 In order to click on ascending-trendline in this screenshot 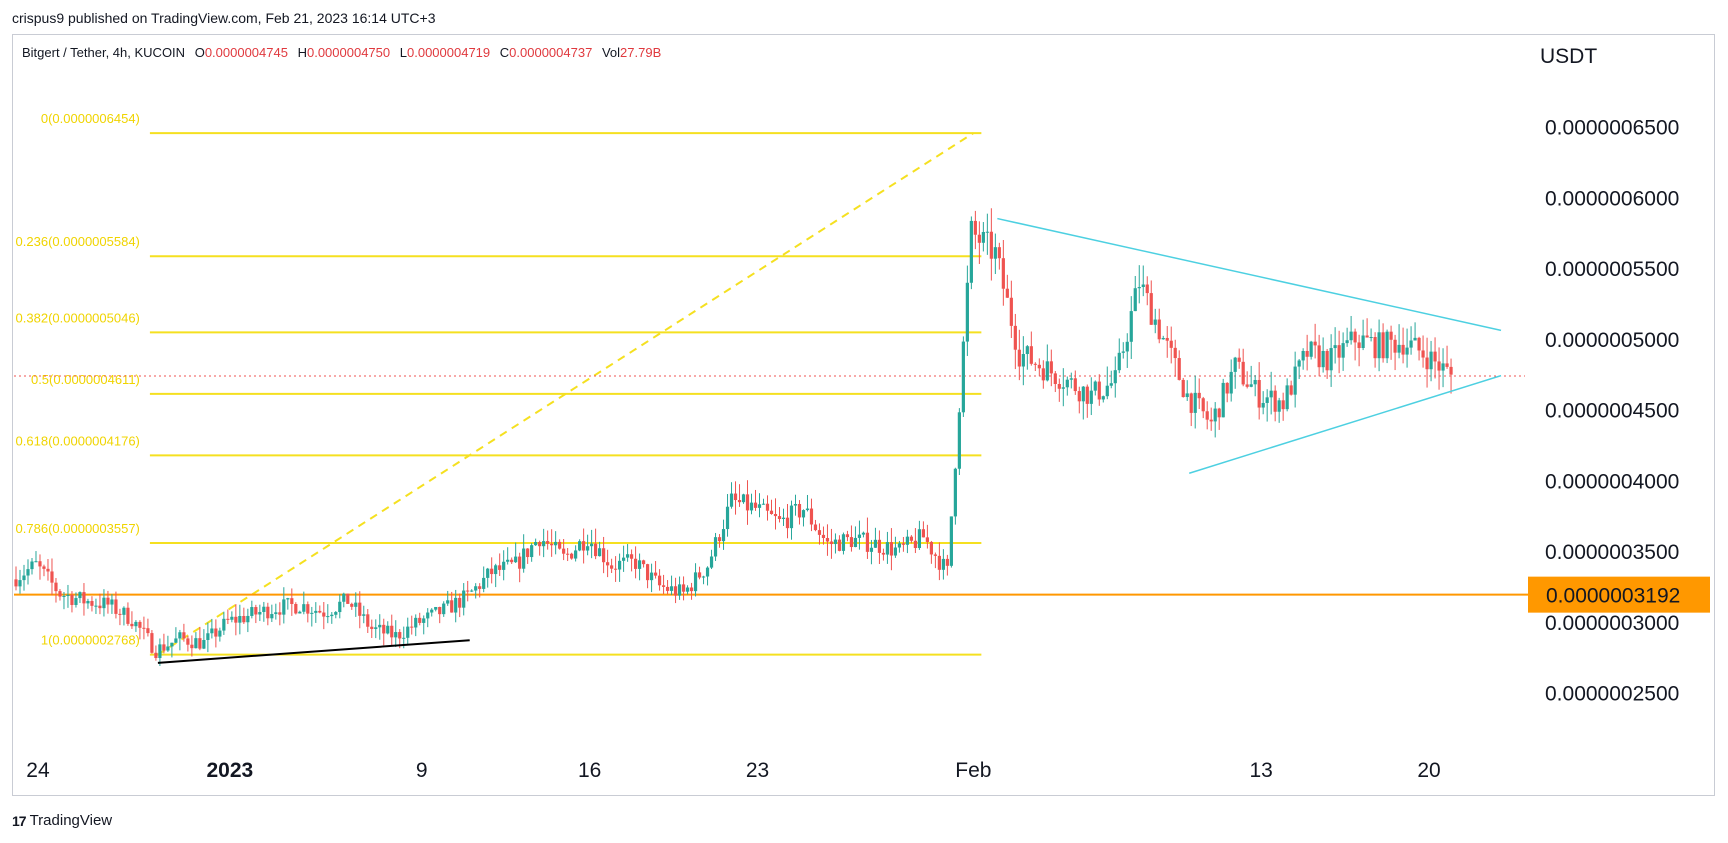, I will do `click(313, 651)`.